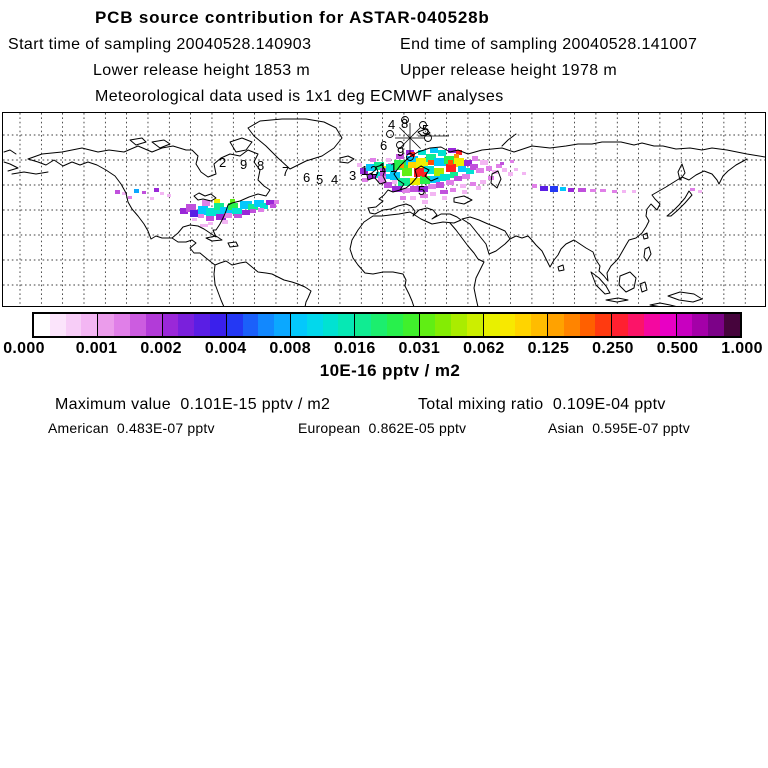 The height and width of the screenshot is (768, 768). Describe the element at coordinates (202, 70) in the screenshot. I see `lower-release-label: Lower release height 1853 m` at that location.